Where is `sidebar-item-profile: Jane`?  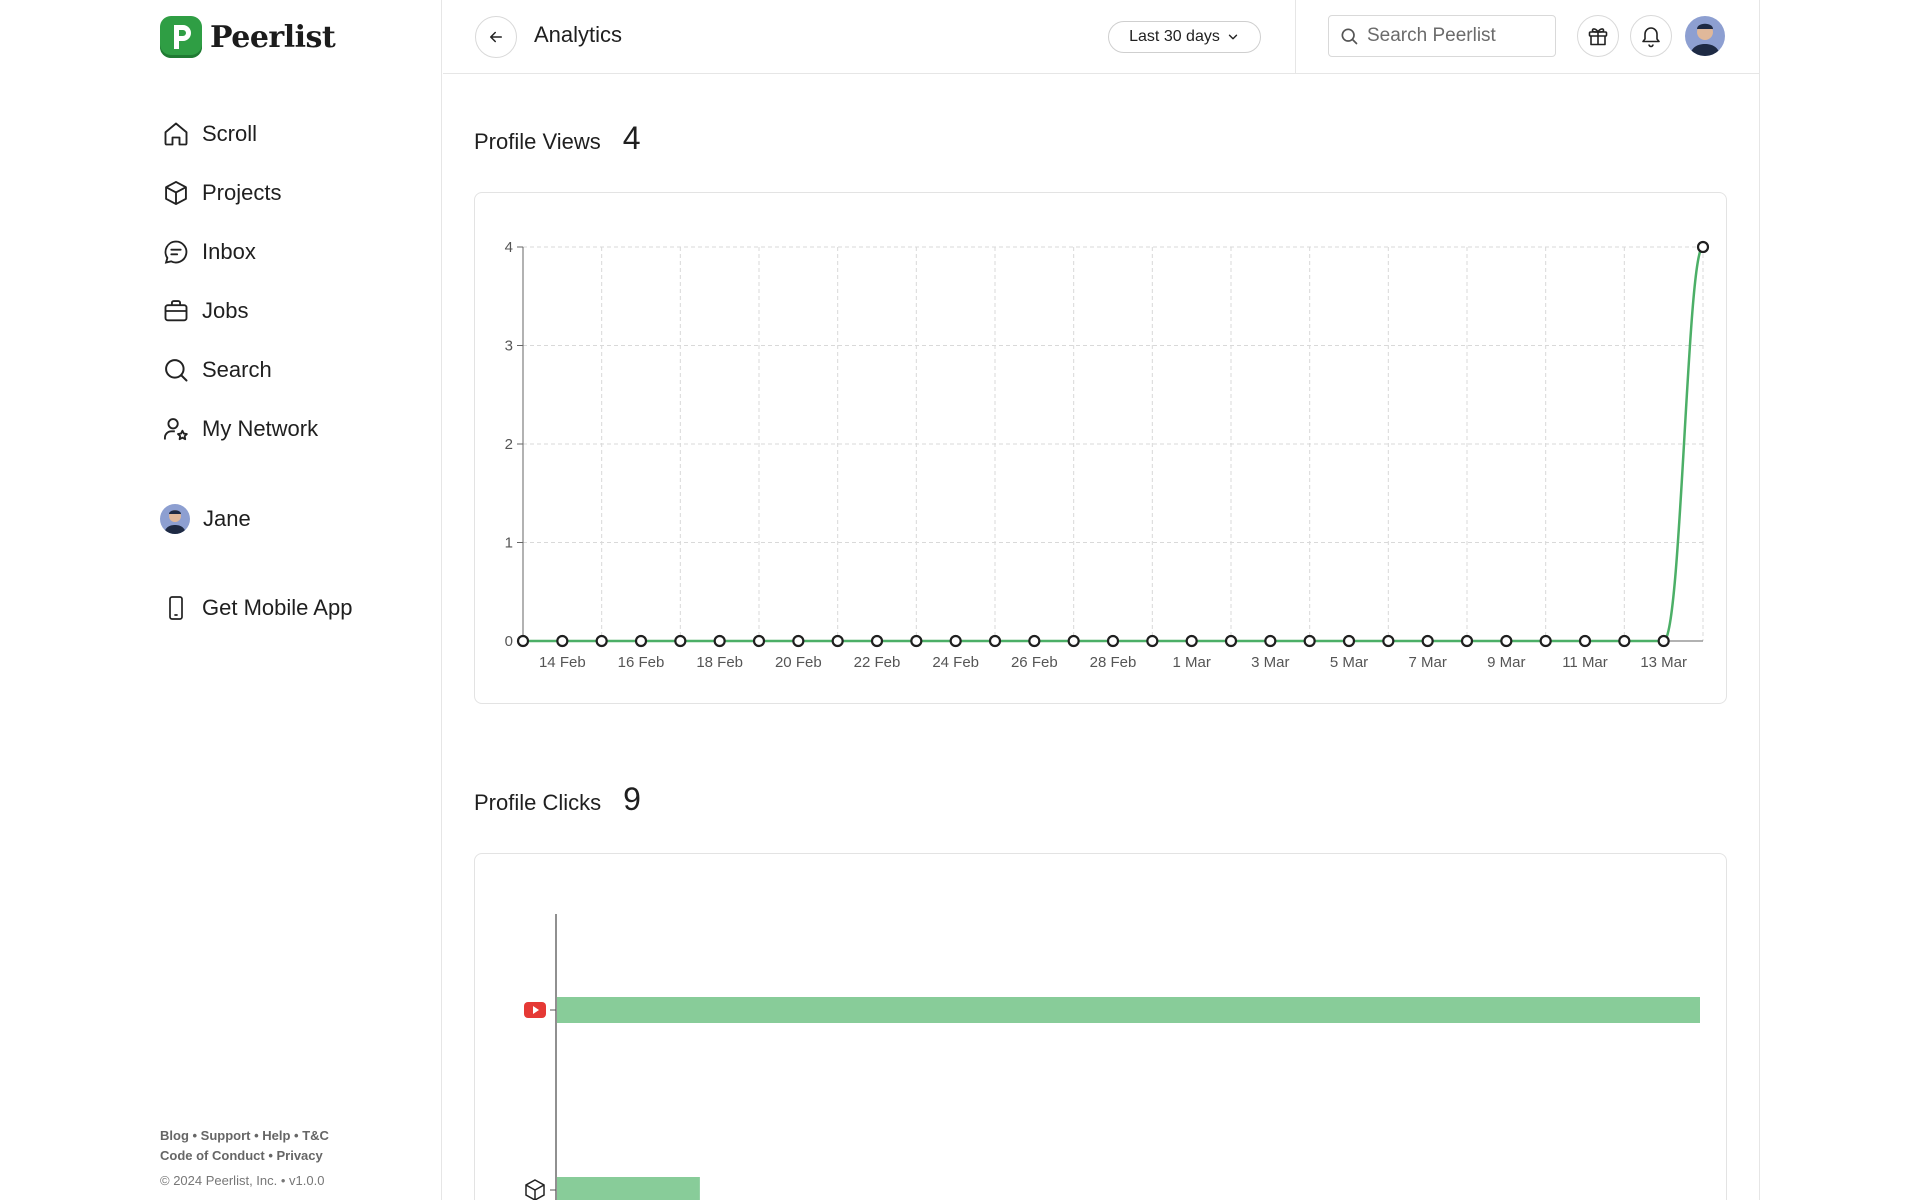
sidebar-item-profile: Jane is located at coordinates (205, 519).